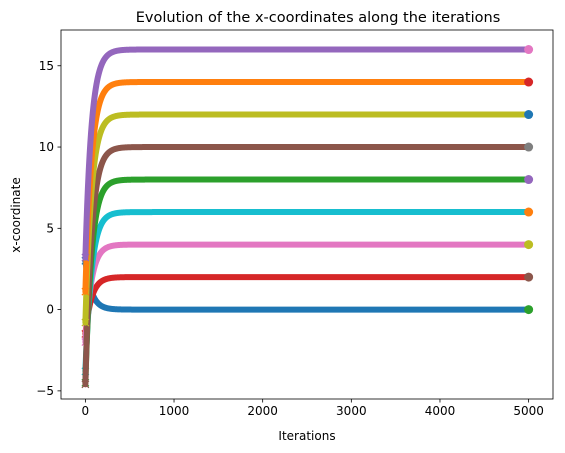 This screenshot has height=453, width=565. I want to click on x-tick-label: 4000, so click(440, 411).